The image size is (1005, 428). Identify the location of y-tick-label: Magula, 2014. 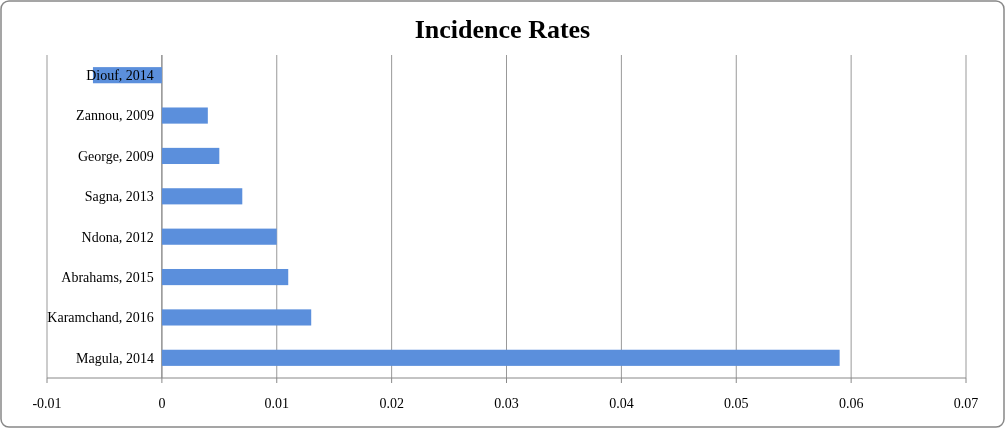
(115, 358).